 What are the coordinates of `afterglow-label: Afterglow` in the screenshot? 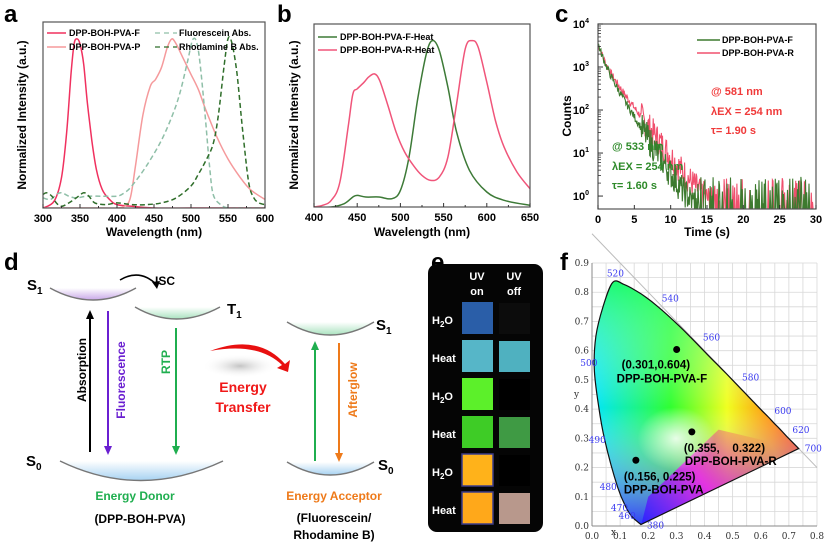 It's located at (353, 390).